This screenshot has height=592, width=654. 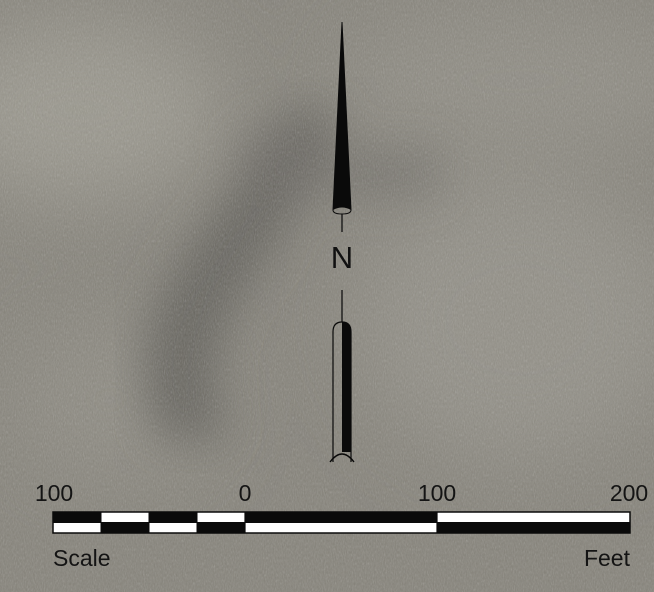 What do you see at coordinates (245, 493) in the screenshot?
I see `scale-tick-label-zero: 0` at bounding box center [245, 493].